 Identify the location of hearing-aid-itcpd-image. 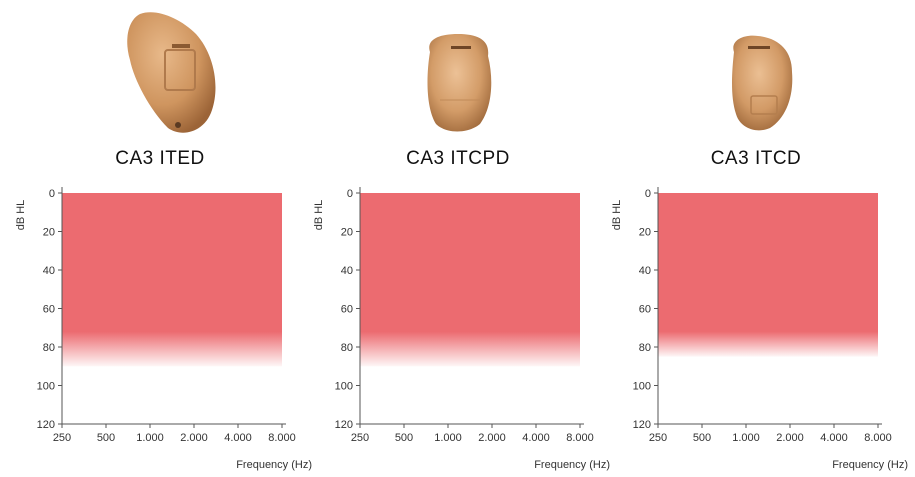
(459, 83).